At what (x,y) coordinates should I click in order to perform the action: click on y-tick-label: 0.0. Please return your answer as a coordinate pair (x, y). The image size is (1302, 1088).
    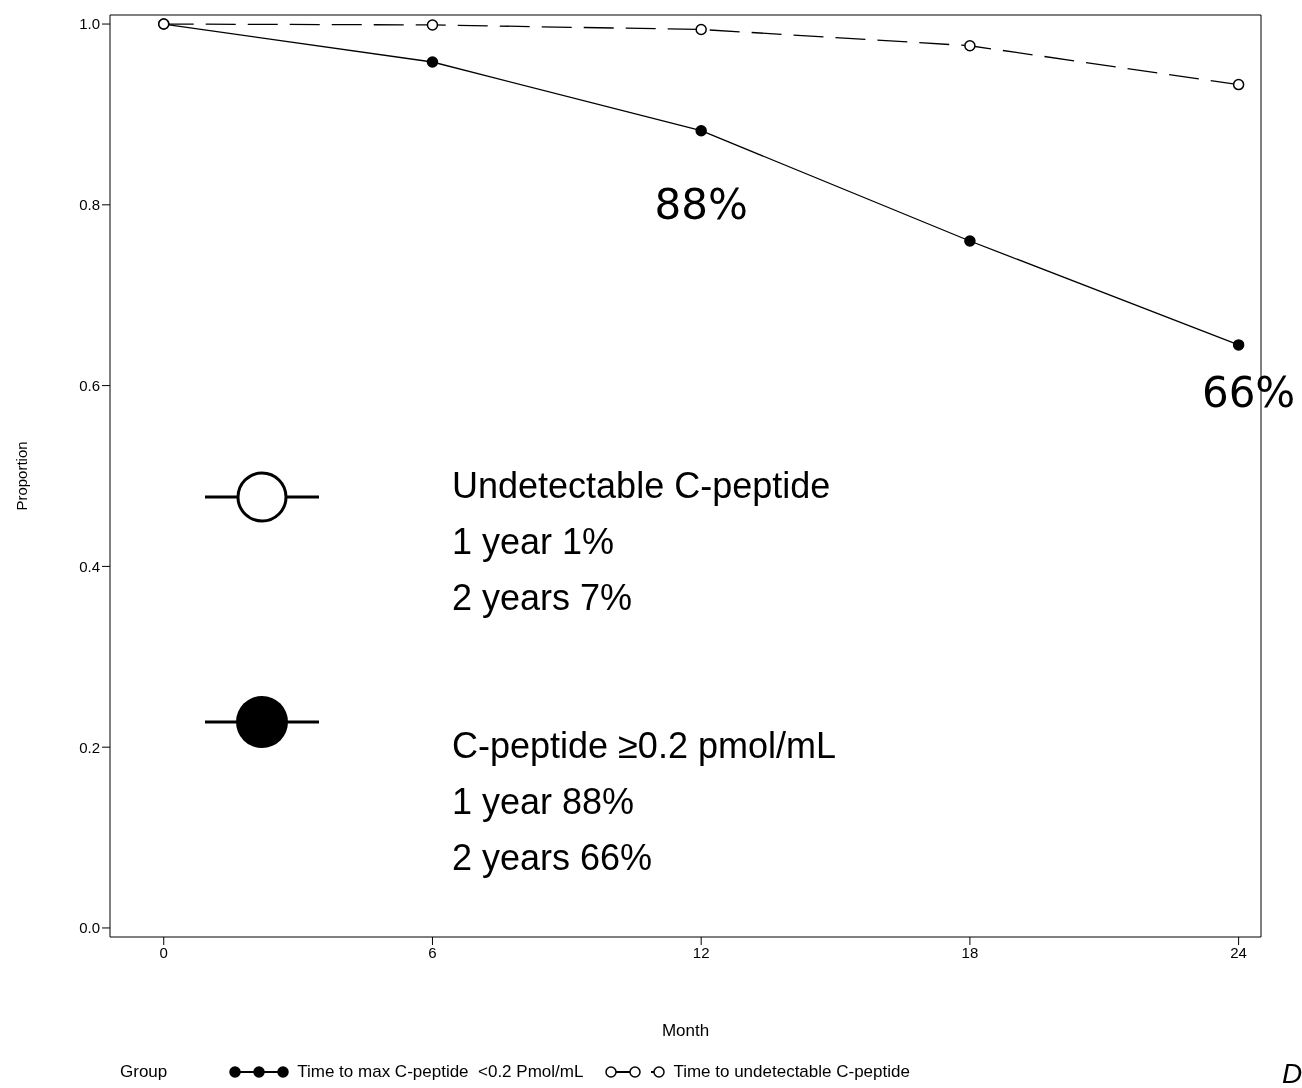
    Looking at the image, I should click on (89, 928).